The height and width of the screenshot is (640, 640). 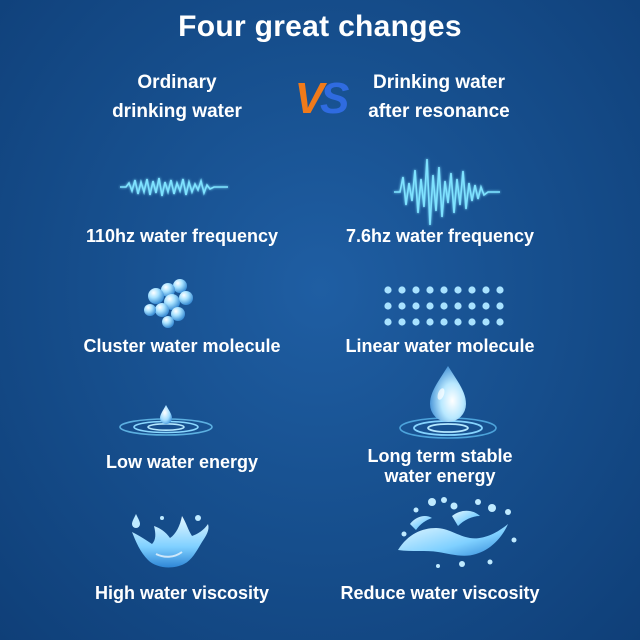 I want to click on page-title: Four great changes, so click(x=320, y=26).